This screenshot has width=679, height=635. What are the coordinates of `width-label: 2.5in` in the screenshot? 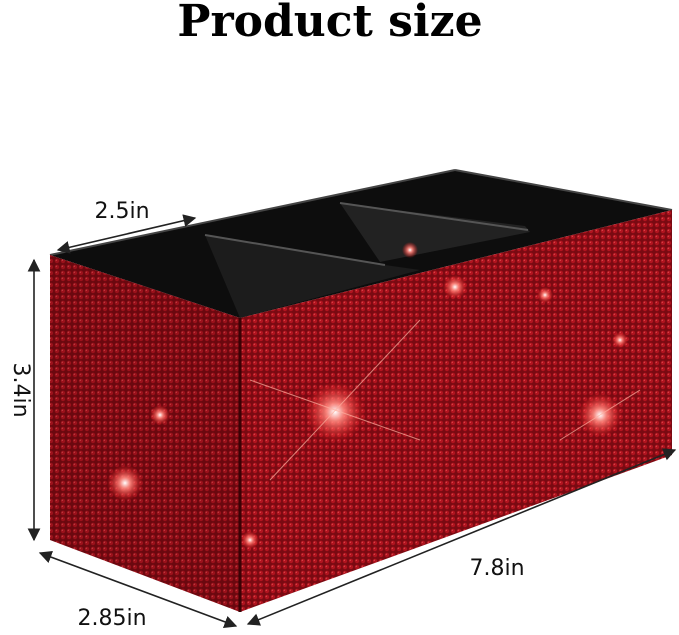 It's located at (121, 211).